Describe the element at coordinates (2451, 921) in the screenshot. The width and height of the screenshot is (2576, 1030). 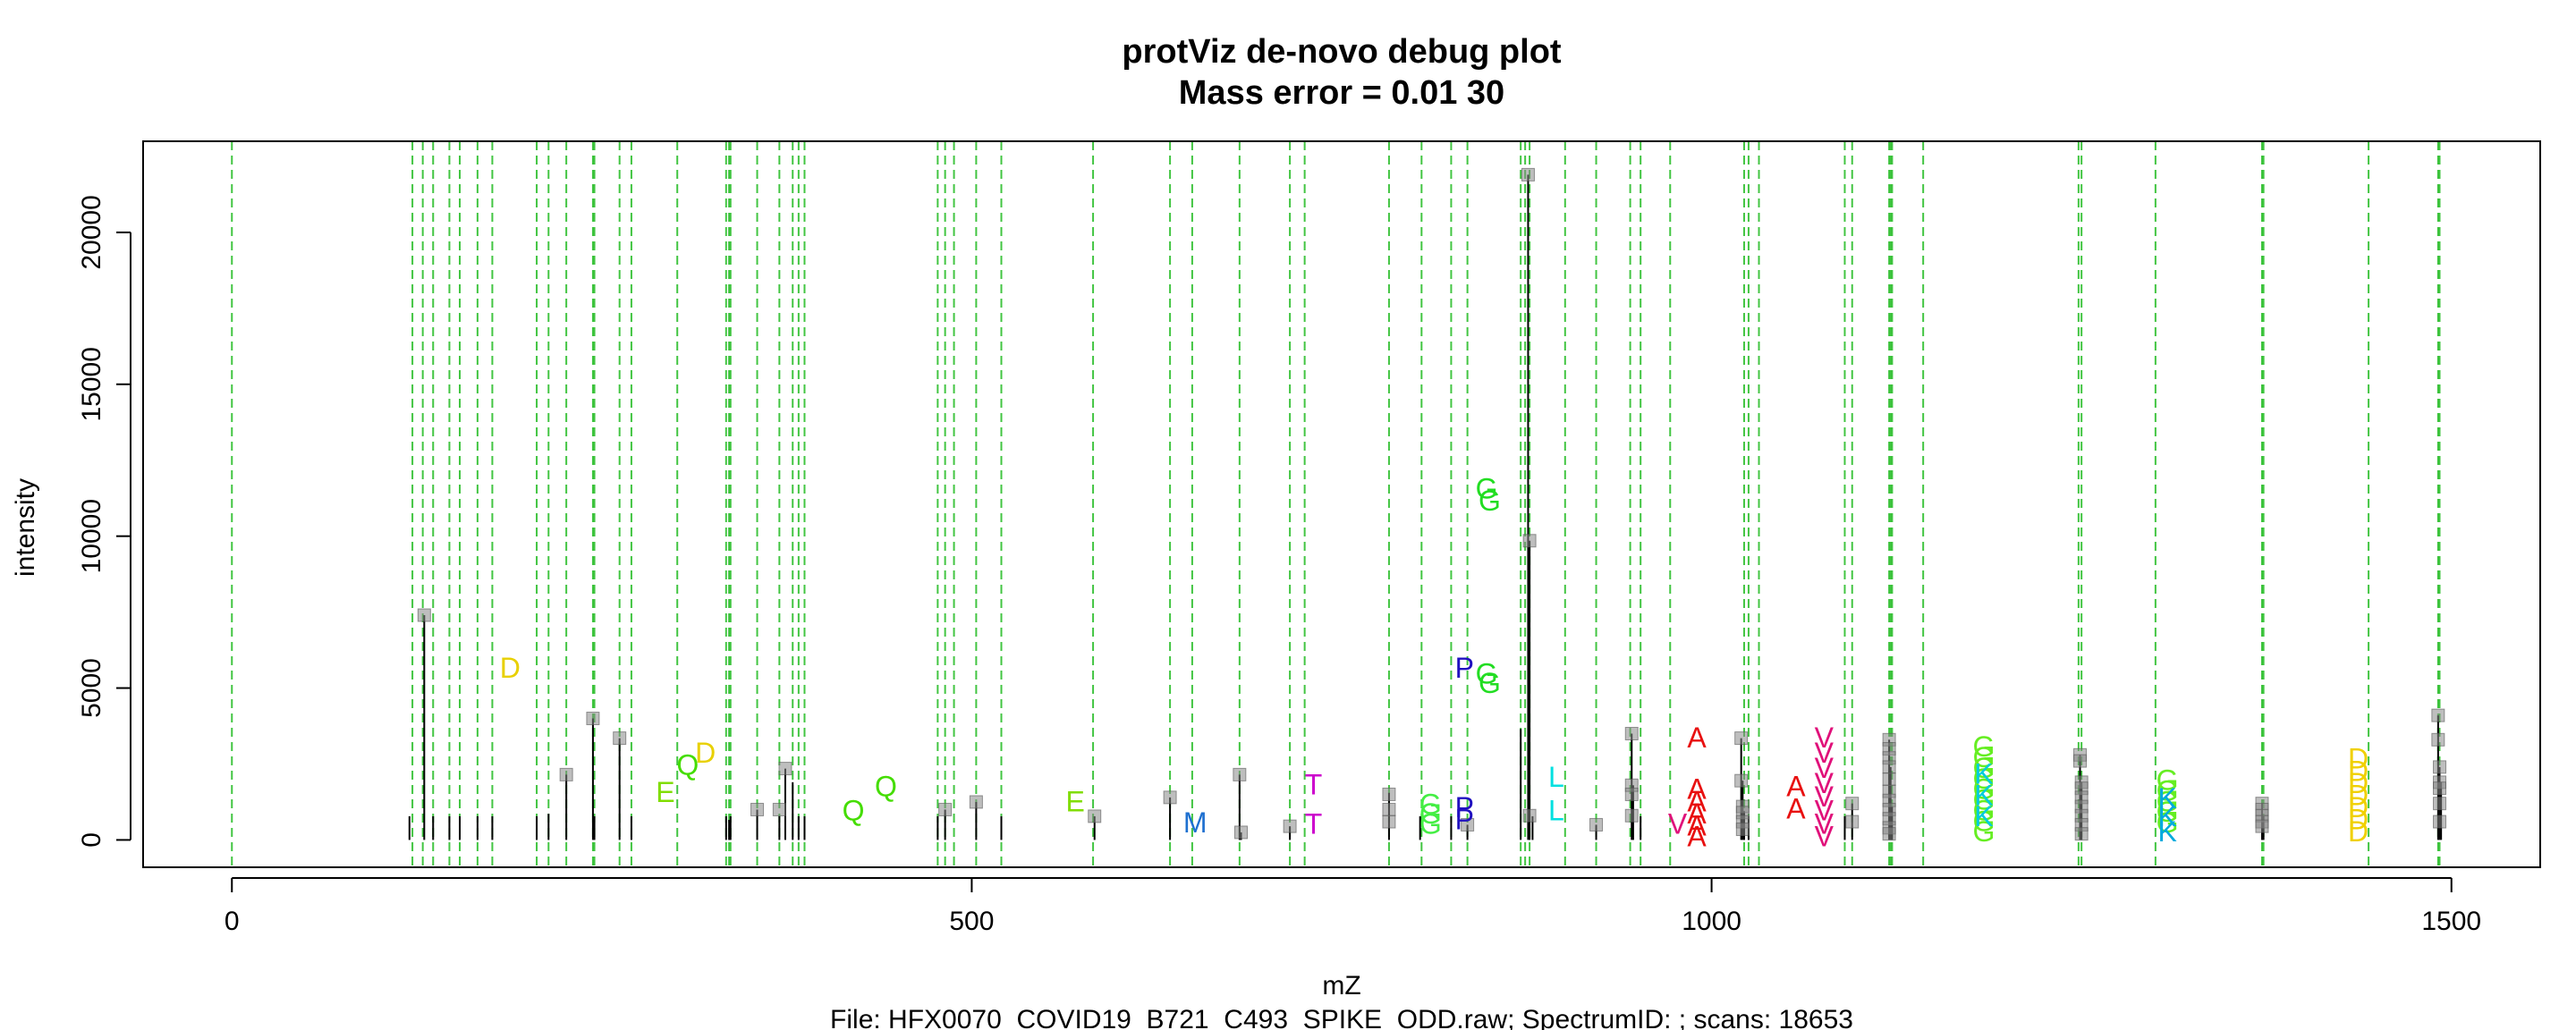
I see `x-tick-label: 1500` at that location.